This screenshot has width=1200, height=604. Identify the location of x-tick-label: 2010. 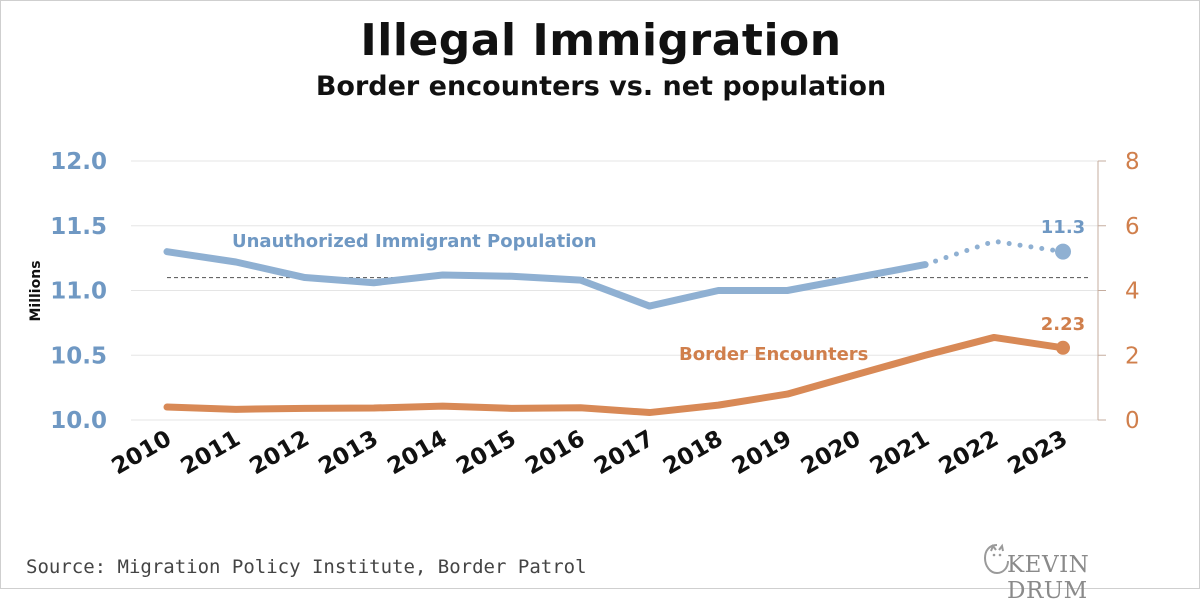
(142, 453).